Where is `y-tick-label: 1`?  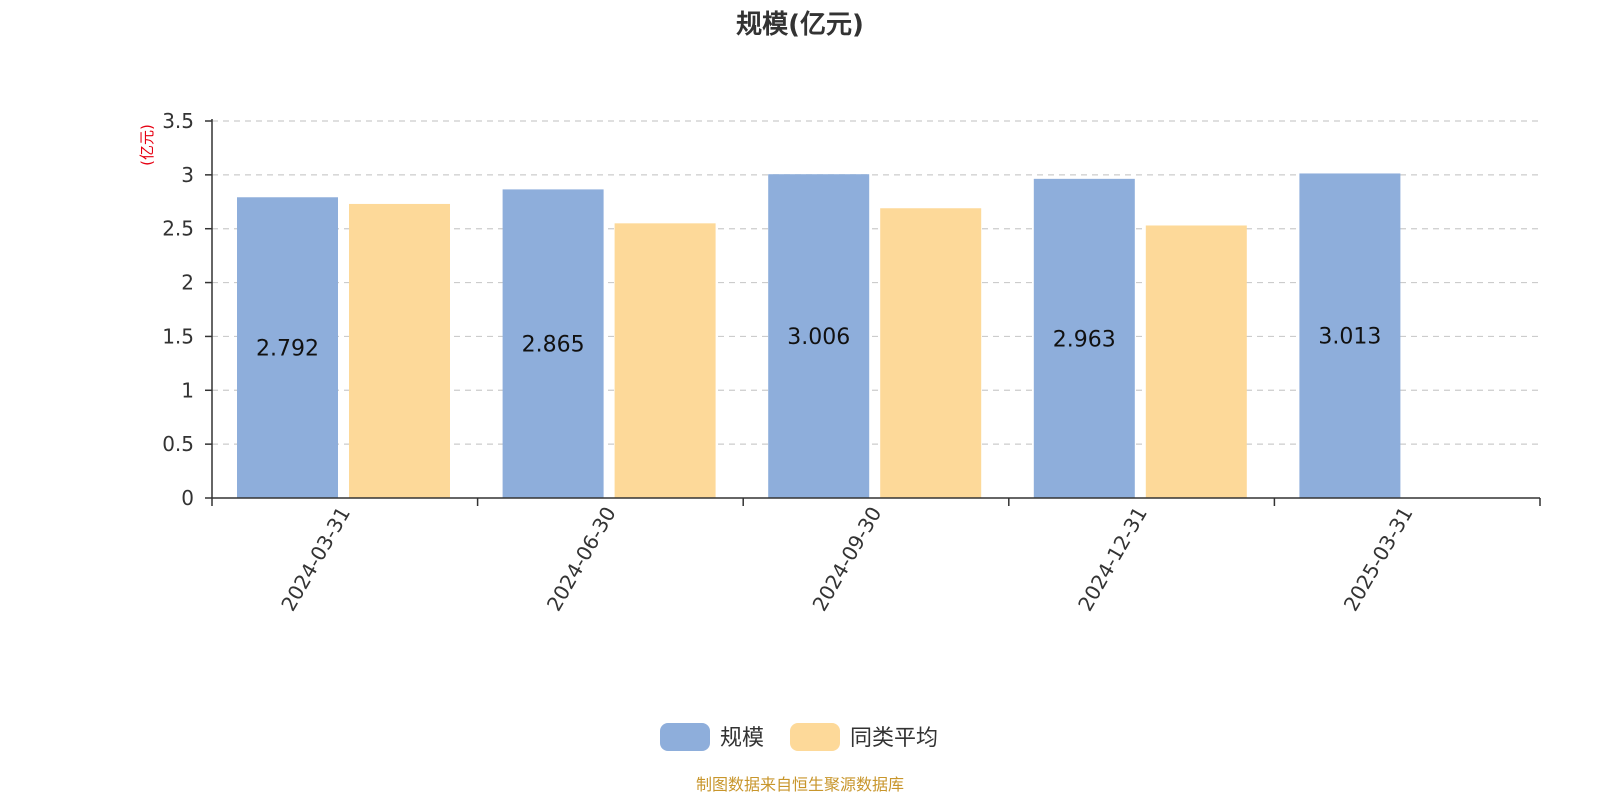
y-tick-label: 1 is located at coordinates (187, 390).